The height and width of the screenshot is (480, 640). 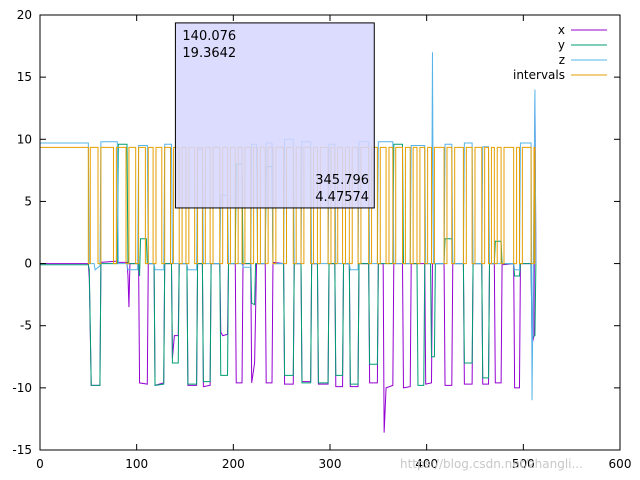 What do you see at coordinates (26, 326) in the screenshot?
I see `y-tick-label: -5` at bounding box center [26, 326].